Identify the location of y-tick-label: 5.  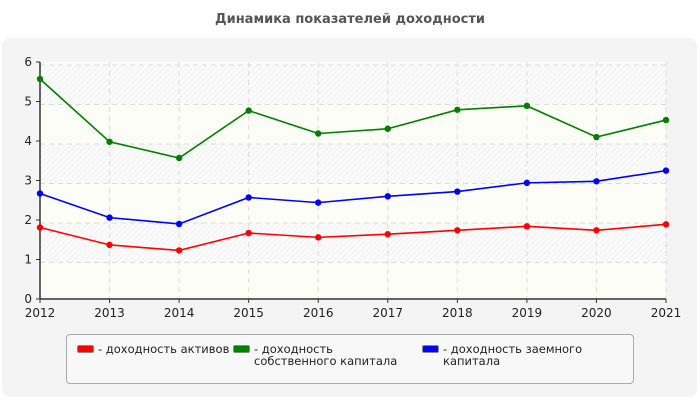
(28, 102).